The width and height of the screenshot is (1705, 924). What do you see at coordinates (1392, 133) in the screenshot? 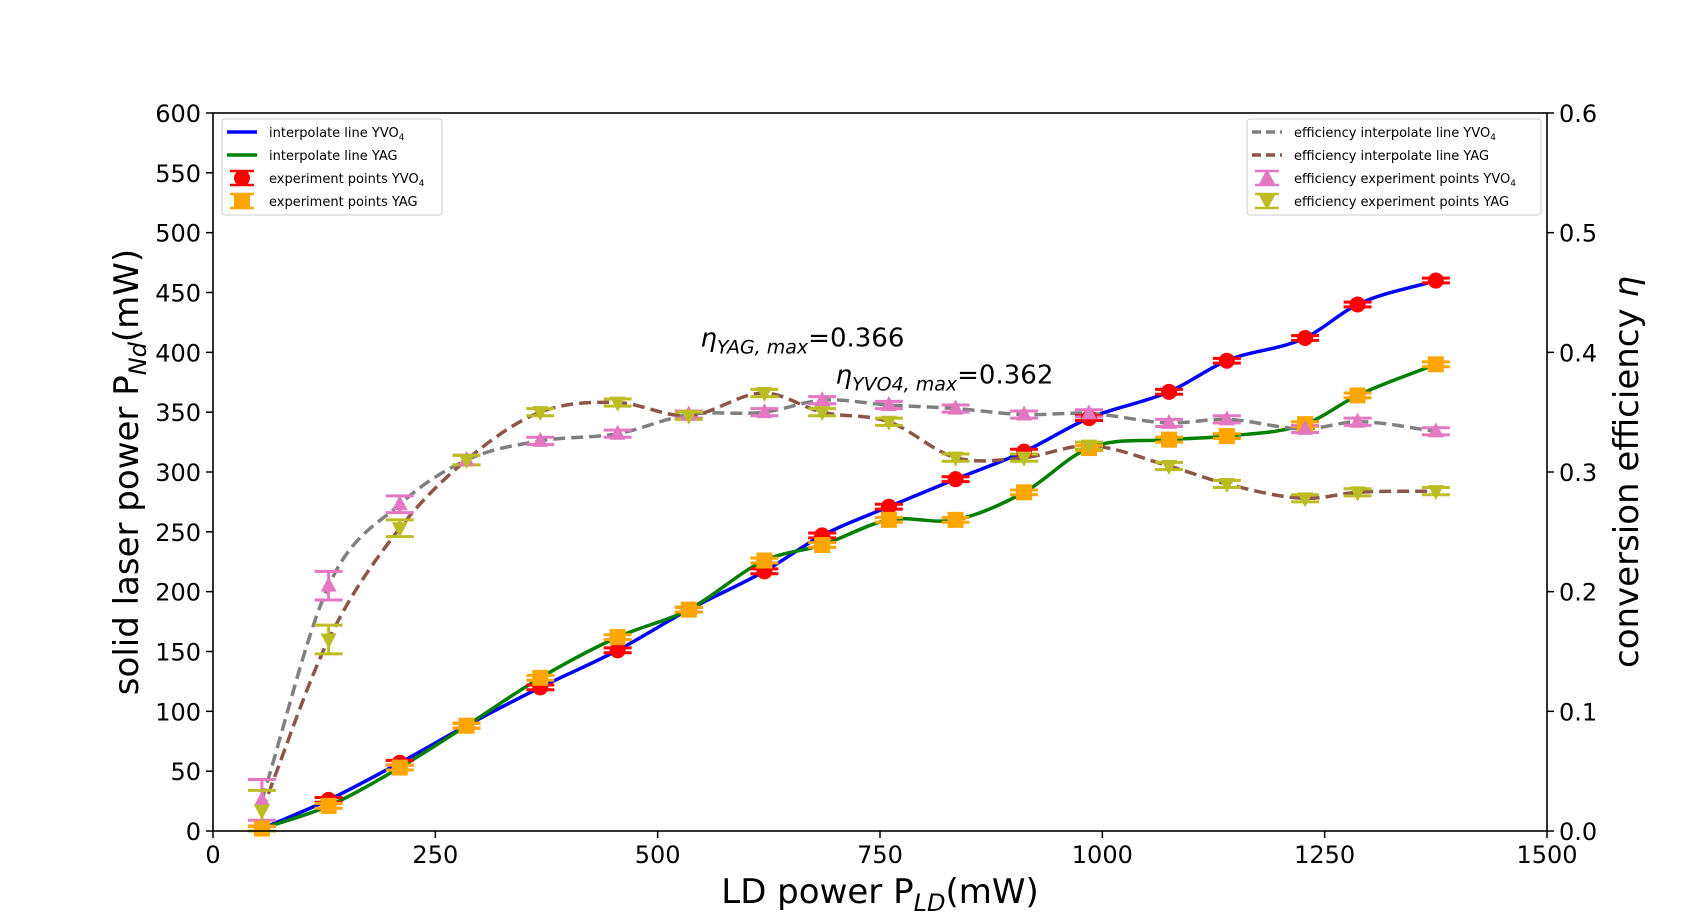
I see `legend-entry-text: efficiency interpolate line YVO` at bounding box center [1392, 133].